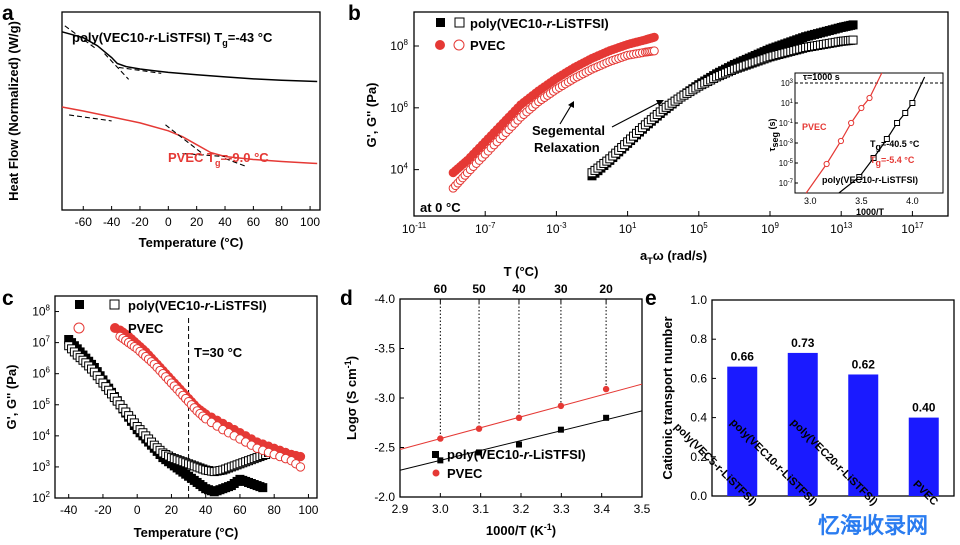  I want to click on inset-ytick-label: 10-5, so click(786, 163).